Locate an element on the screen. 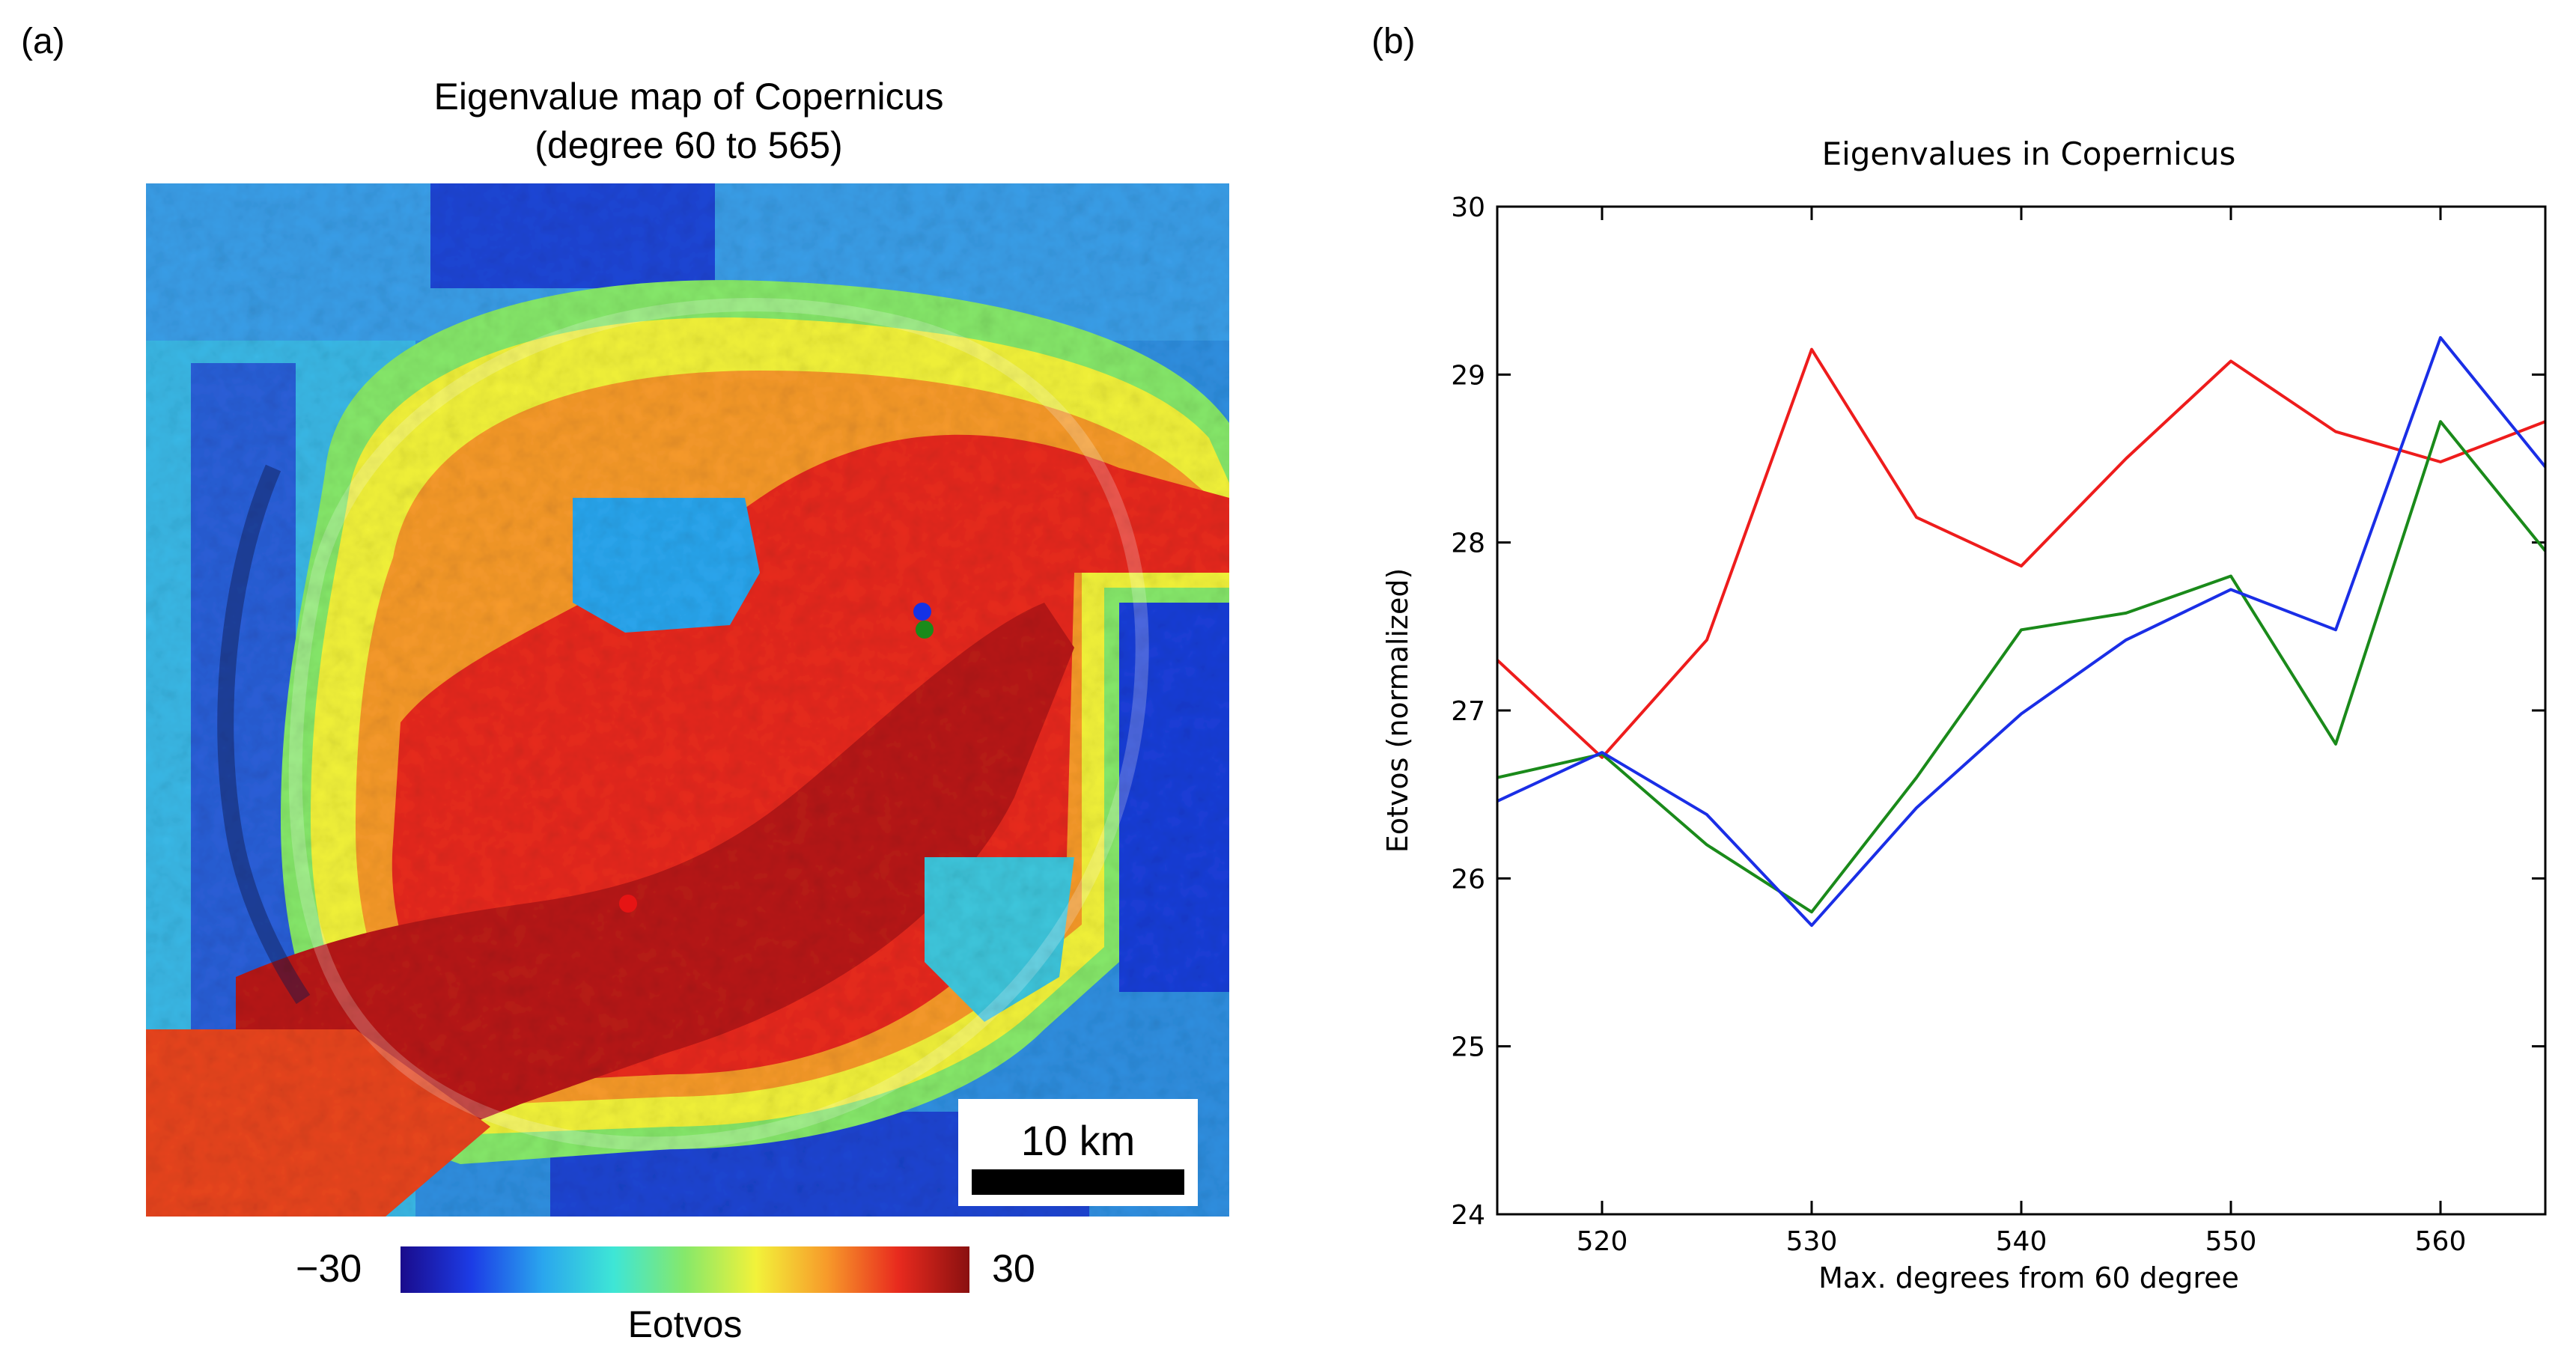  map-dark-red-region is located at coordinates (655, 880).